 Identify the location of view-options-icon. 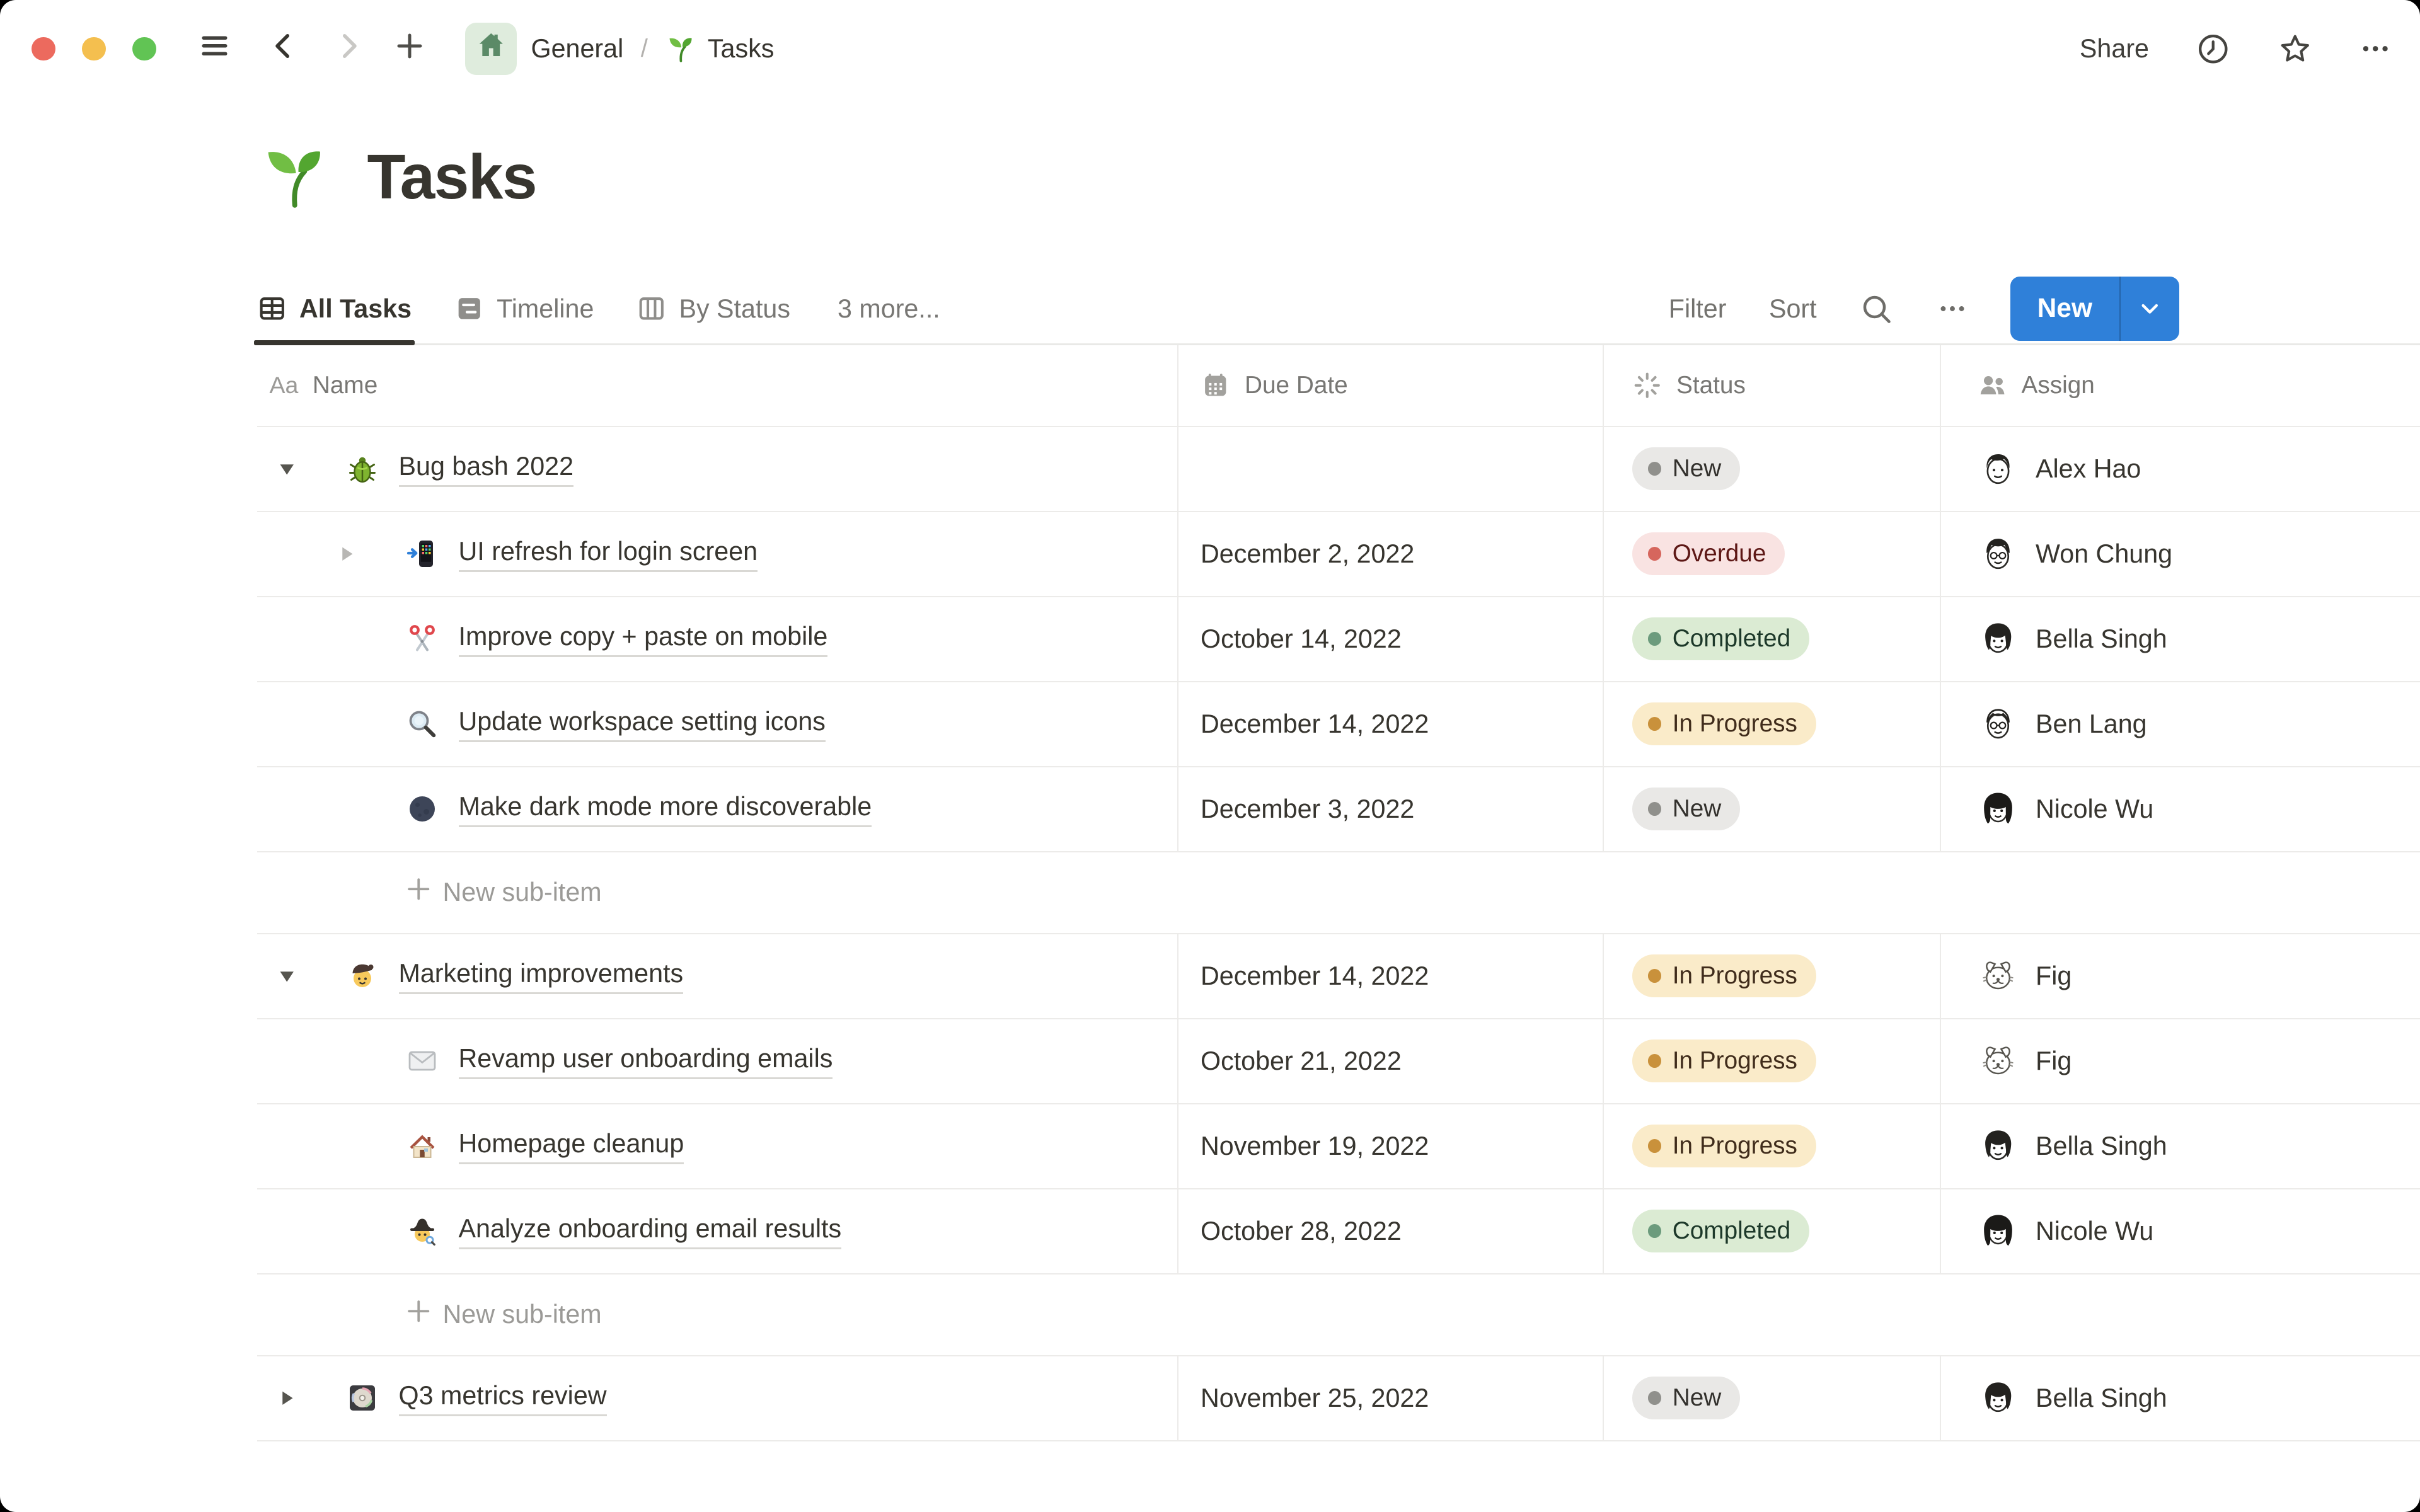
(1953, 308).